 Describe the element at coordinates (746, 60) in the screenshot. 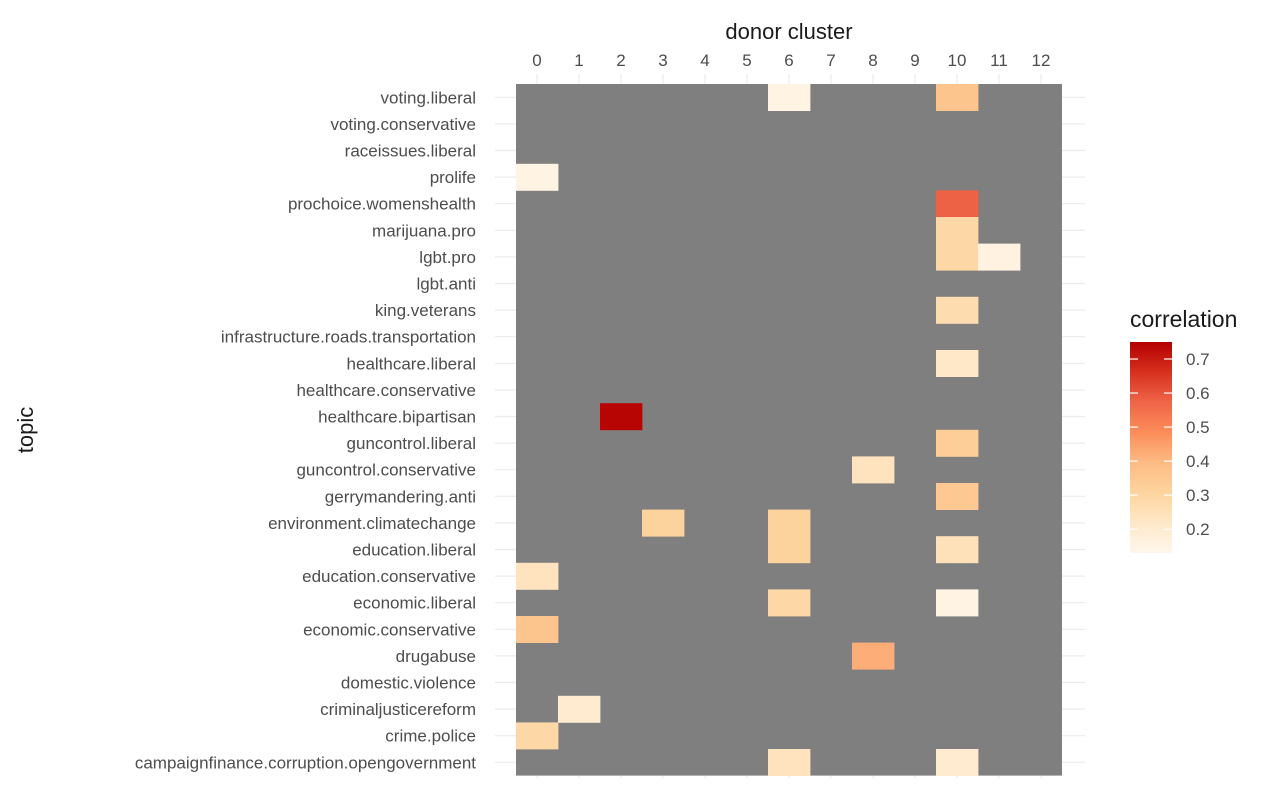

I see `x-tick-label: 5` at that location.